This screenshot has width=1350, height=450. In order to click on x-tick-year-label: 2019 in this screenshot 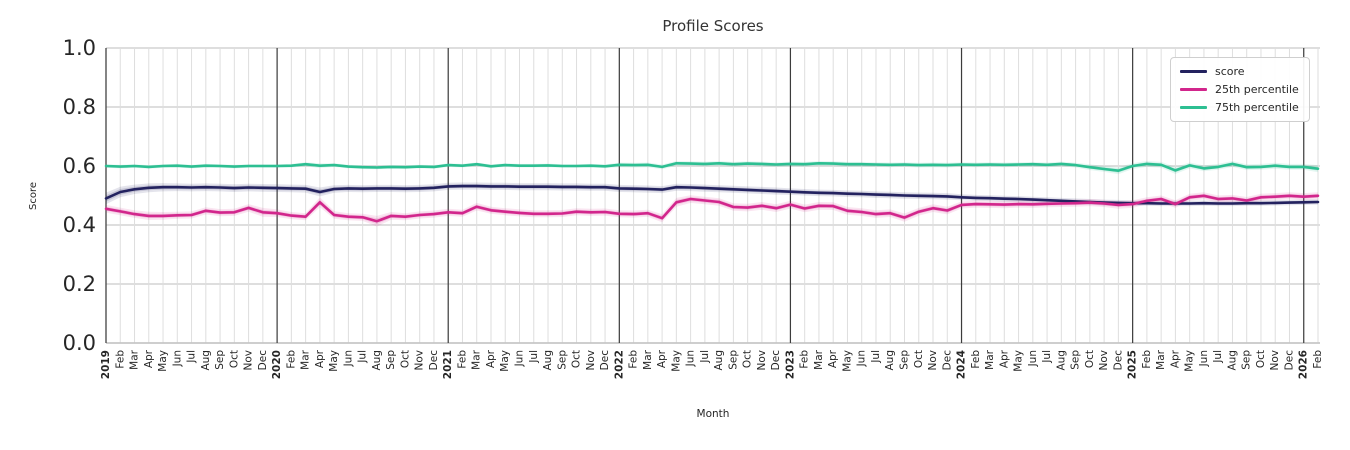, I will do `click(106, 364)`.